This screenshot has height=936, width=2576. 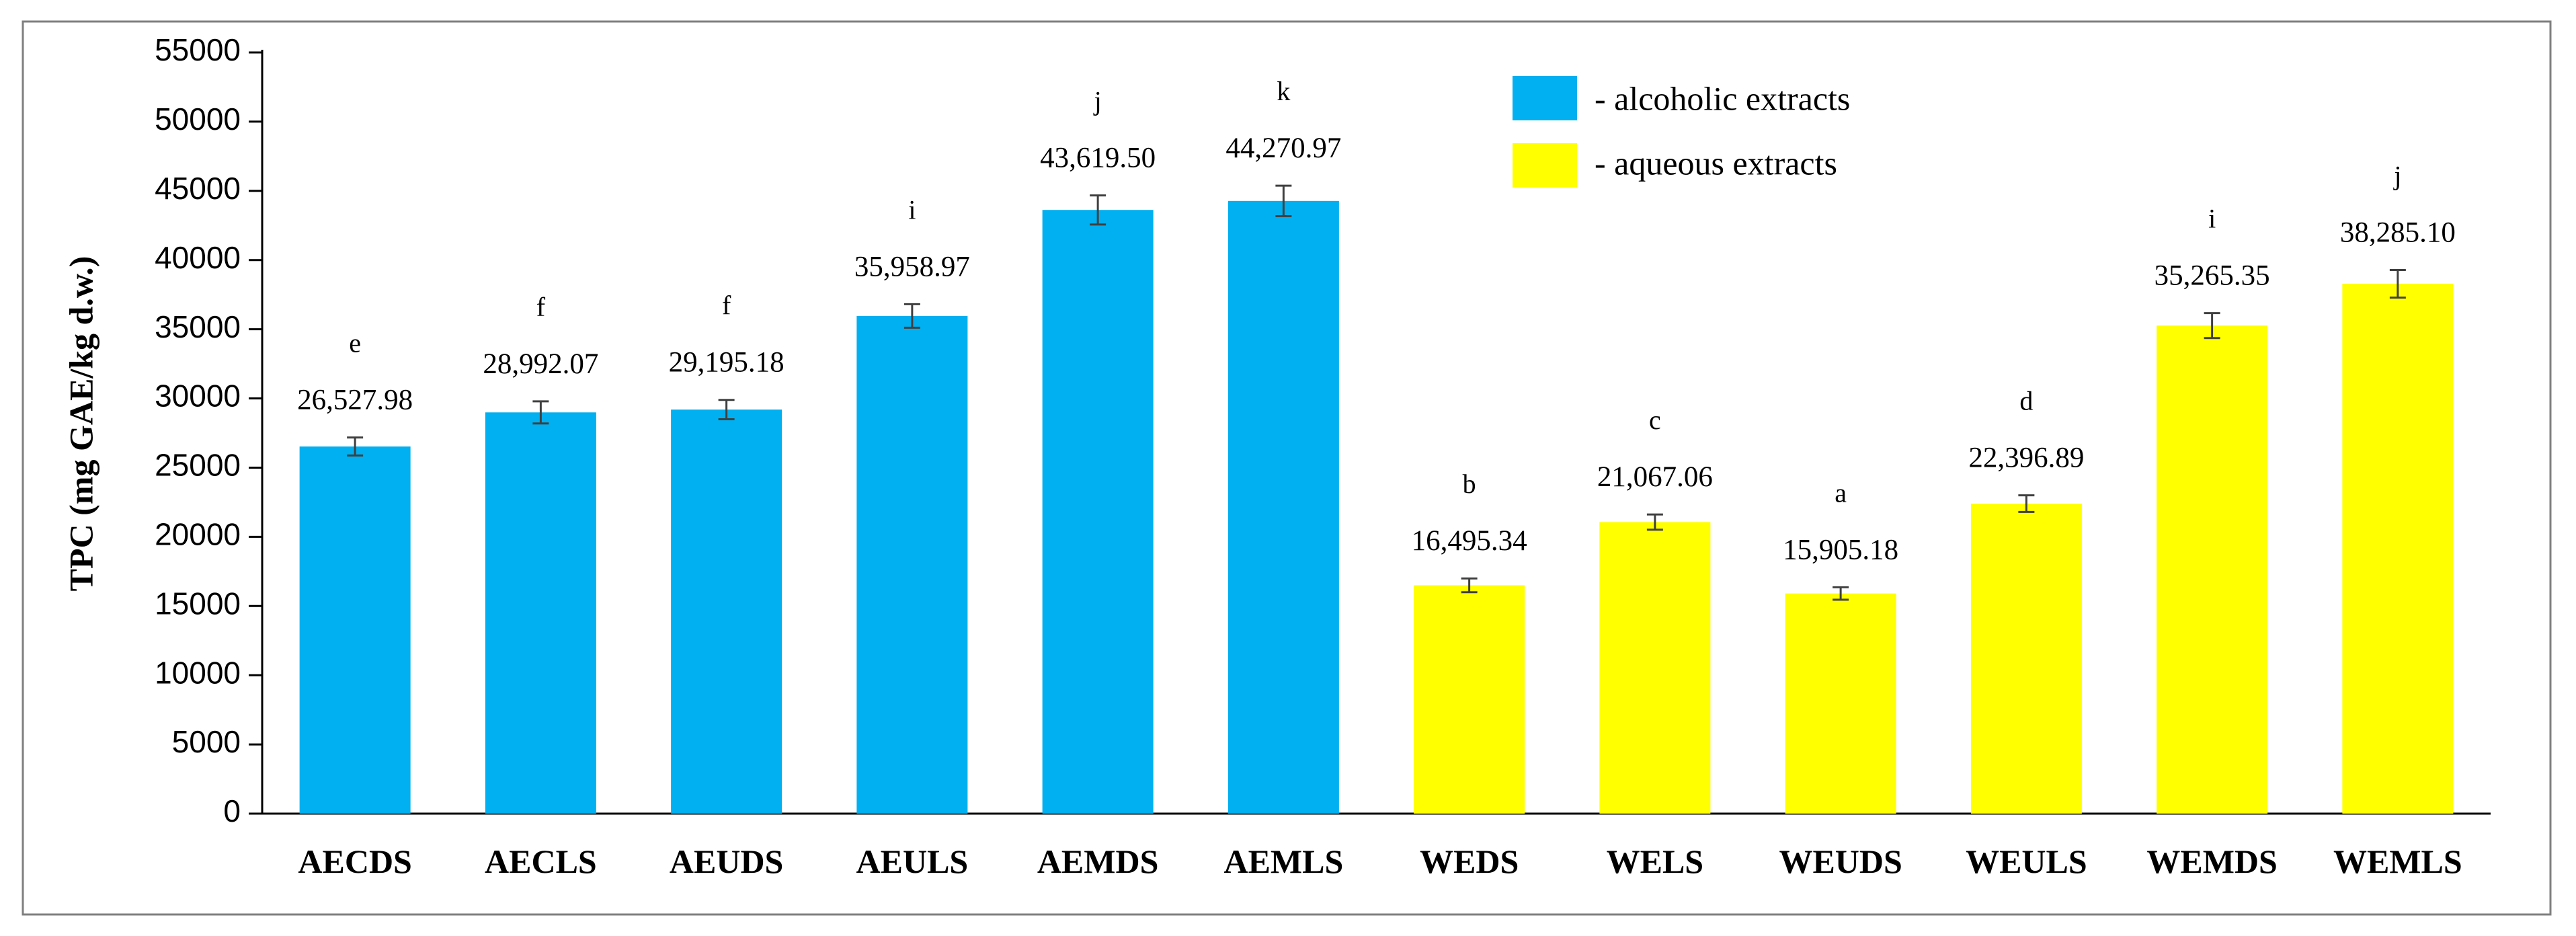 What do you see at coordinates (198, 119) in the screenshot?
I see `y-tick-label: 50000` at bounding box center [198, 119].